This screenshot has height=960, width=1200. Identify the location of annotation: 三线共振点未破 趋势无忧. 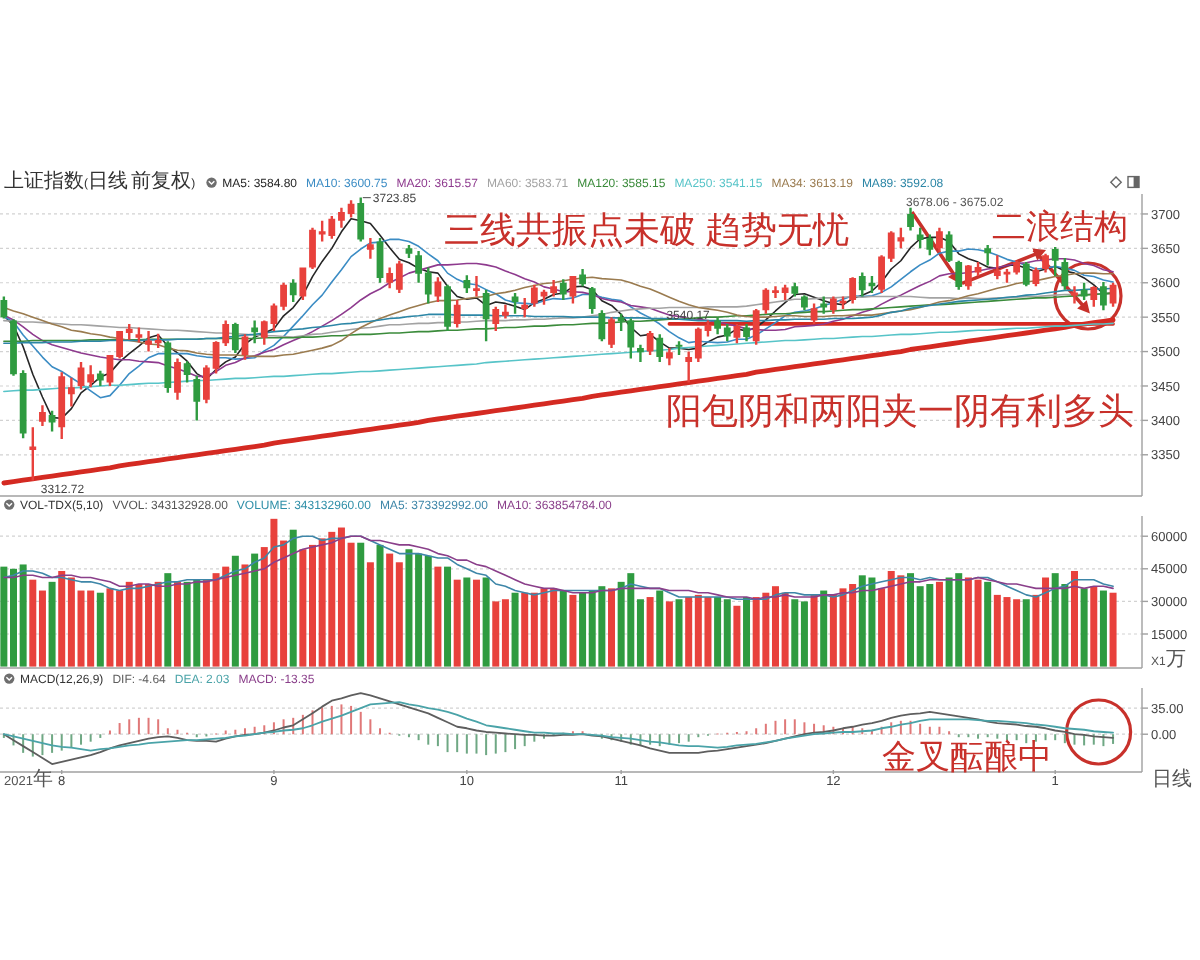
(646, 230).